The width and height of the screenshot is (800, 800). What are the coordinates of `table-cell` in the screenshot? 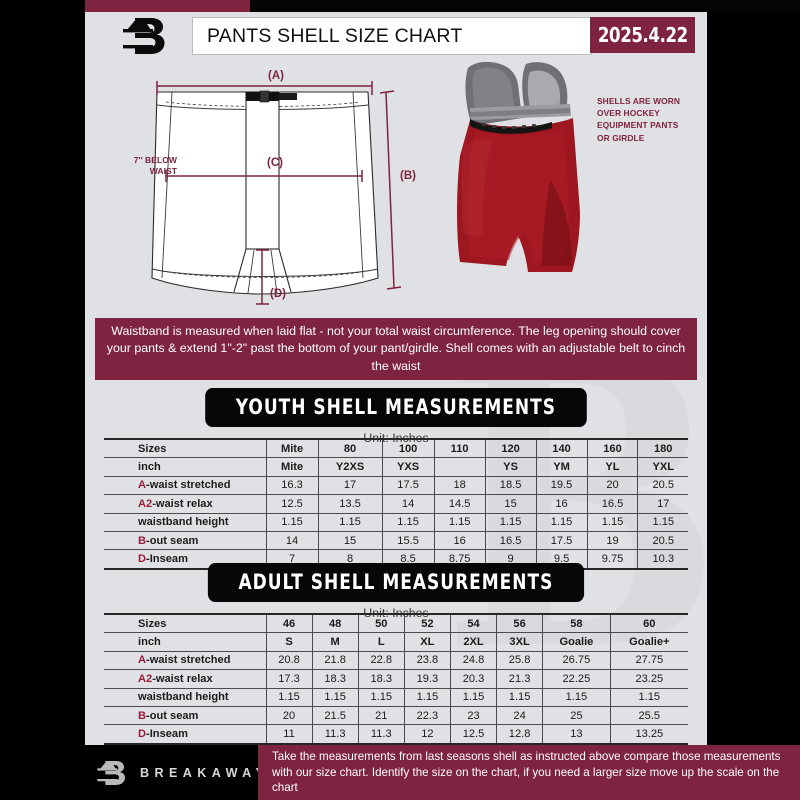 It's located at (459, 467).